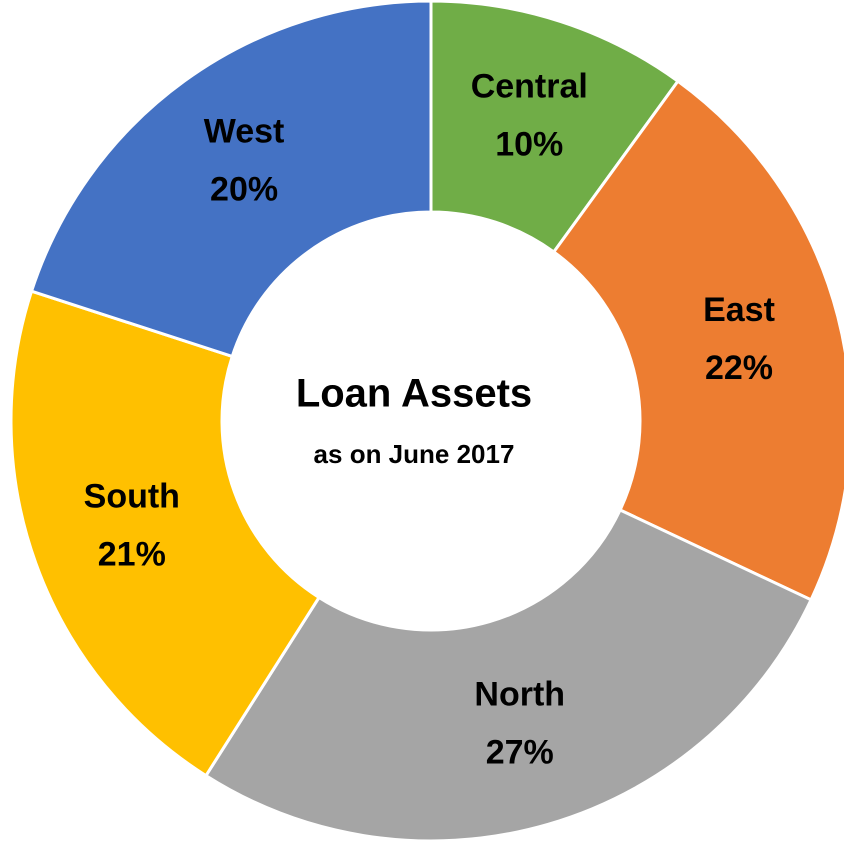 Image resolution: width=844 pixels, height=843 pixels. I want to click on chart-subtitle: as on June 2017, so click(414, 454).